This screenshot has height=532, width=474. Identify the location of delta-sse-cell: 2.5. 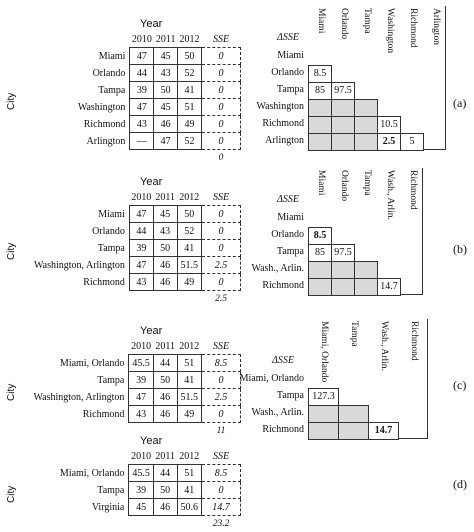
(389, 142).